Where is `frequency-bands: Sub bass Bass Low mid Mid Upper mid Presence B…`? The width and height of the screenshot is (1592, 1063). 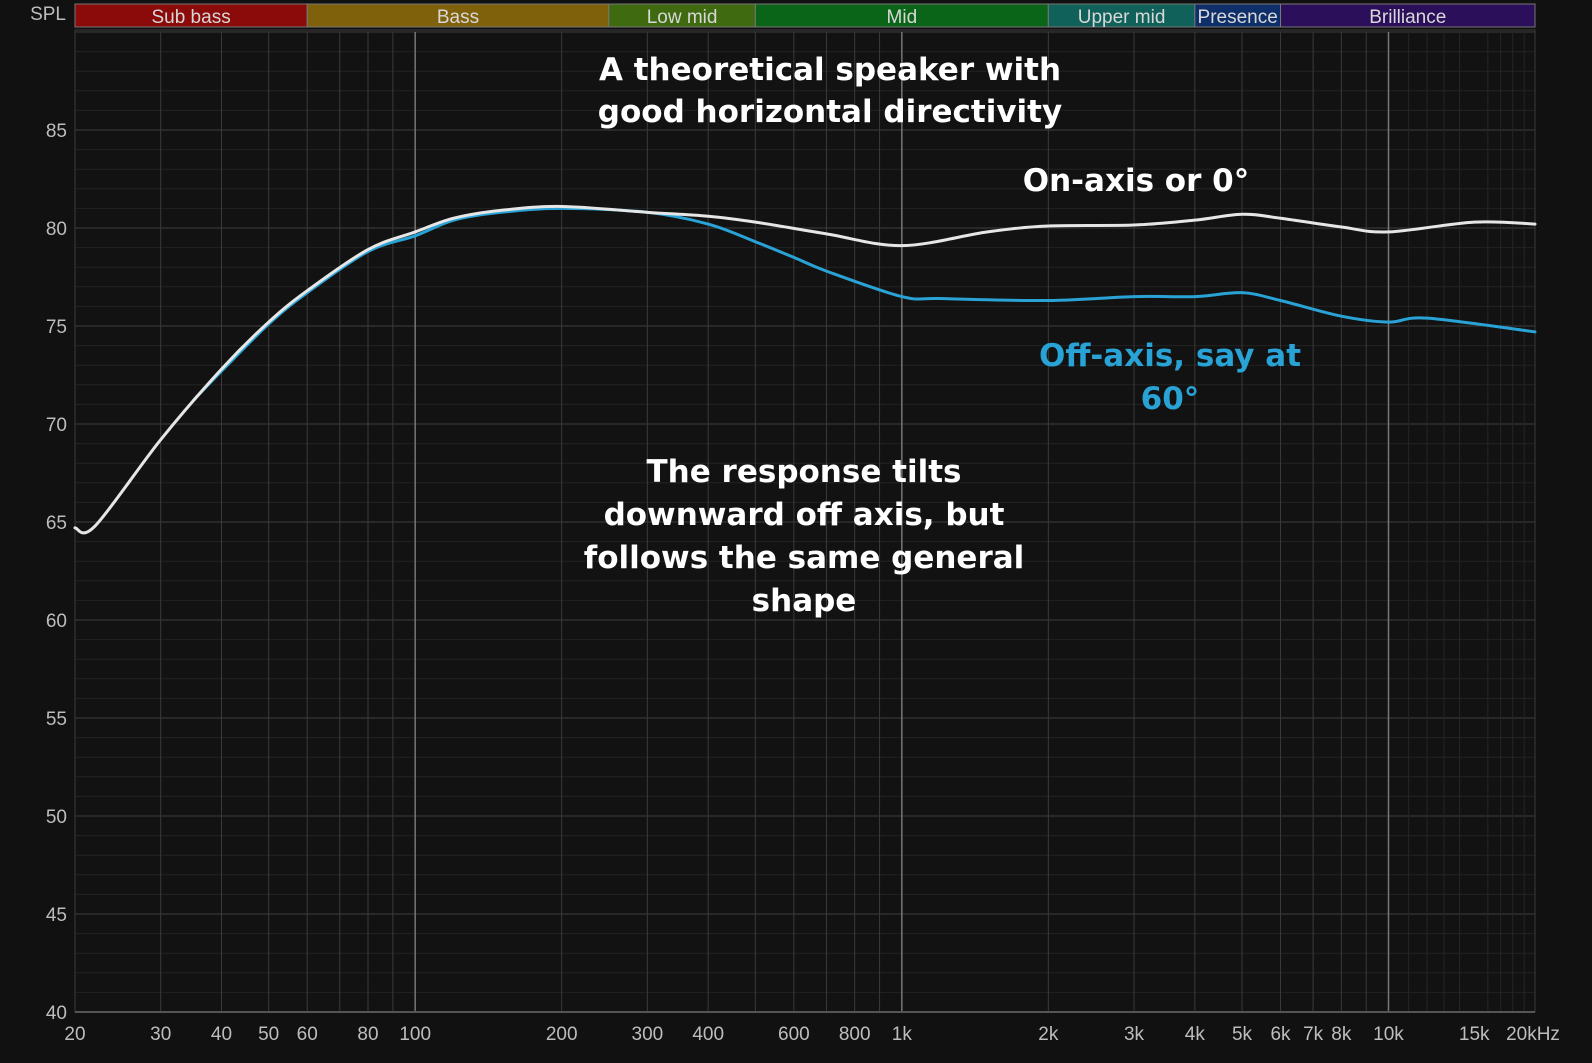 frequency-bands: Sub bass Bass Low mid Mid Upper mid Presence B… is located at coordinates (805, 15).